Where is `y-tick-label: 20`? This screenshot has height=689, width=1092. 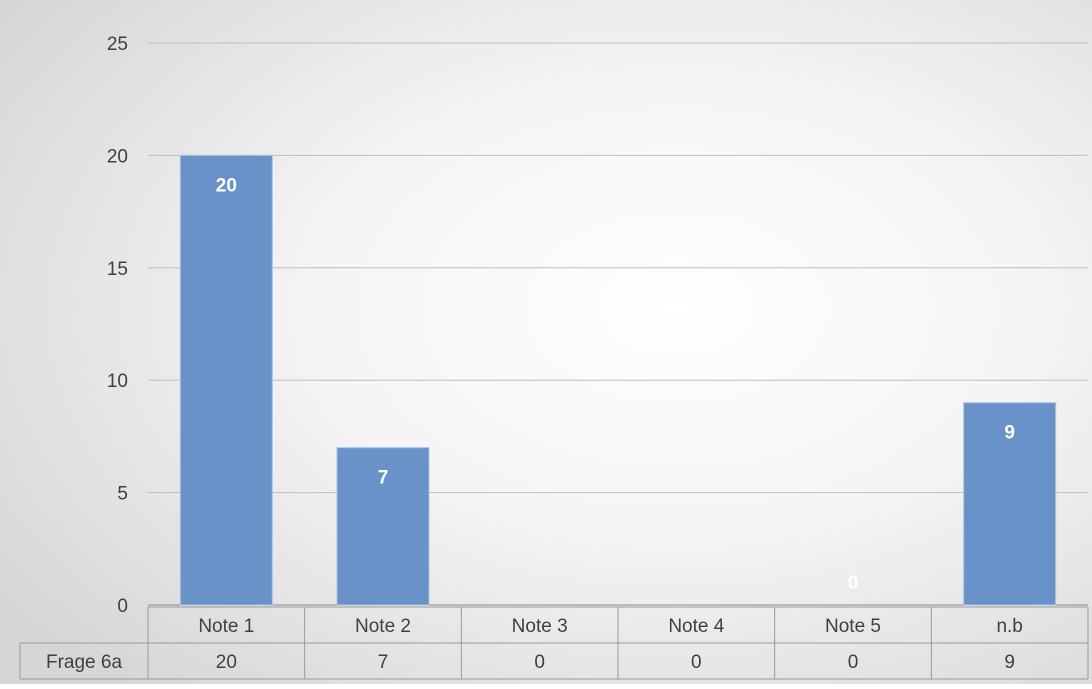
y-tick-label: 20 is located at coordinates (117, 156).